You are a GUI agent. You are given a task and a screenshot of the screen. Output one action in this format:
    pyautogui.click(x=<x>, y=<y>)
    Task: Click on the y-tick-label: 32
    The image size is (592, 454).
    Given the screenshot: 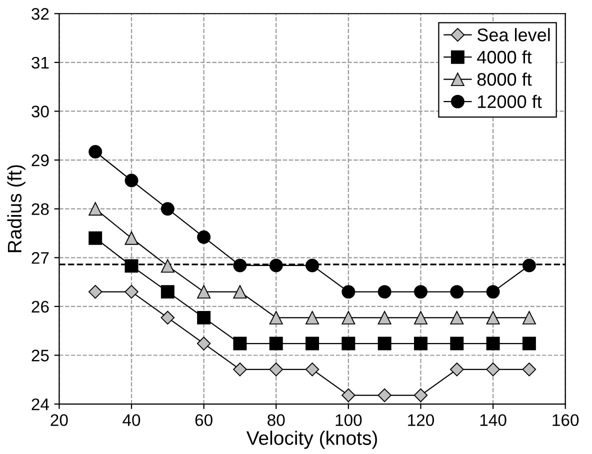 What is the action you would take?
    pyautogui.click(x=40, y=14)
    